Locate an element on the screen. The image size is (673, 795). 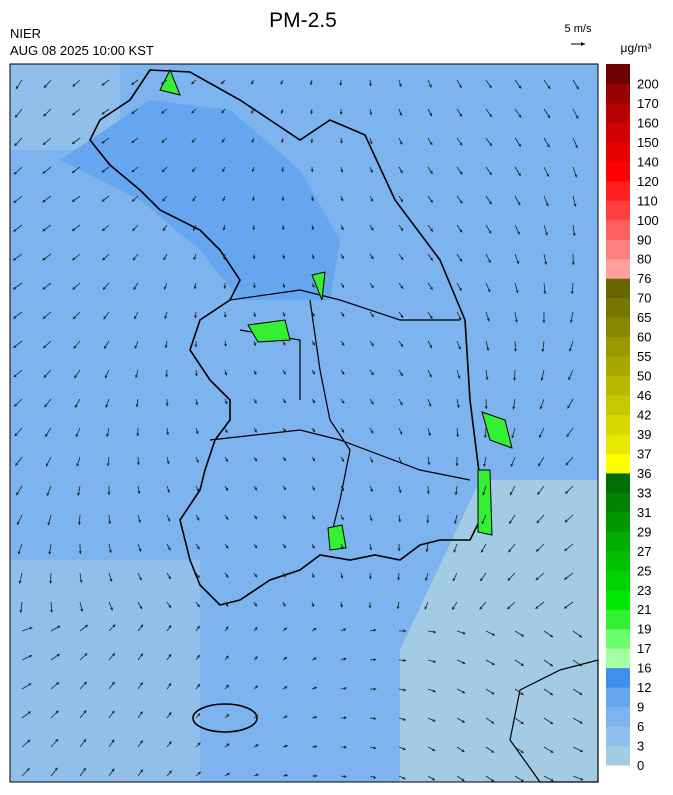
colorbar-label: 0 is located at coordinates (640, 765).